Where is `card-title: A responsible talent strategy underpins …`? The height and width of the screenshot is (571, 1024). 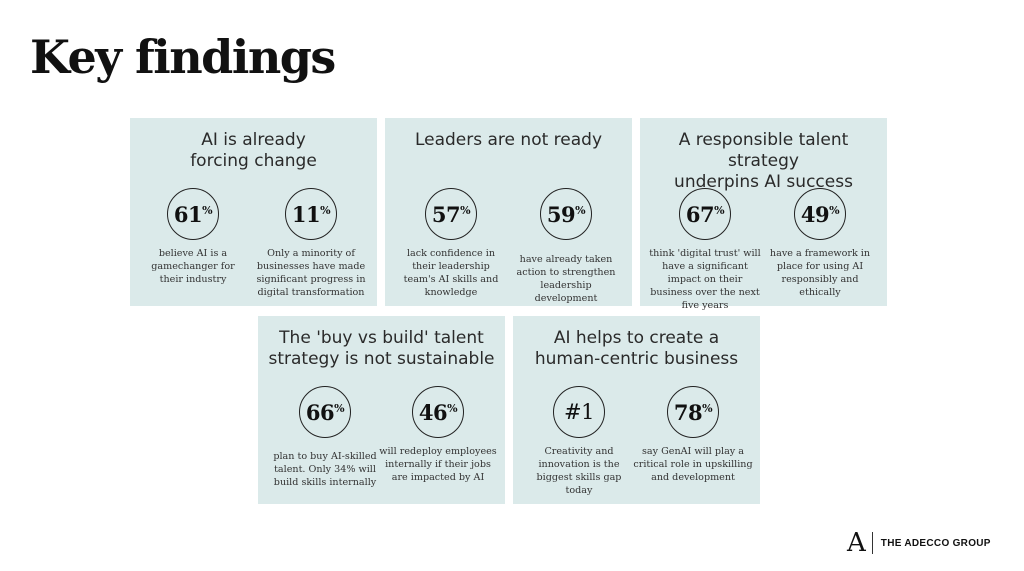 card-title: A responsible talent strategy underpins … is located at coordinates (763, 161).